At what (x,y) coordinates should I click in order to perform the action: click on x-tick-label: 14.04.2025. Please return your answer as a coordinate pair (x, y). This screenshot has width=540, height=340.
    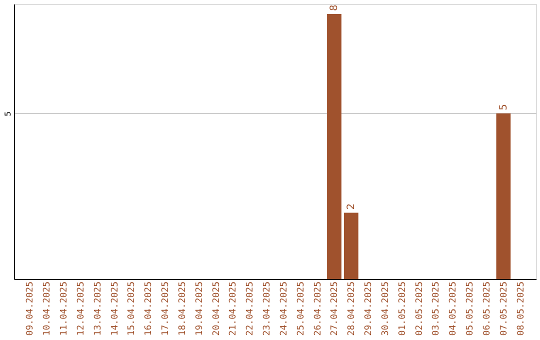
    Looking at the image, I should click on (115, 309).